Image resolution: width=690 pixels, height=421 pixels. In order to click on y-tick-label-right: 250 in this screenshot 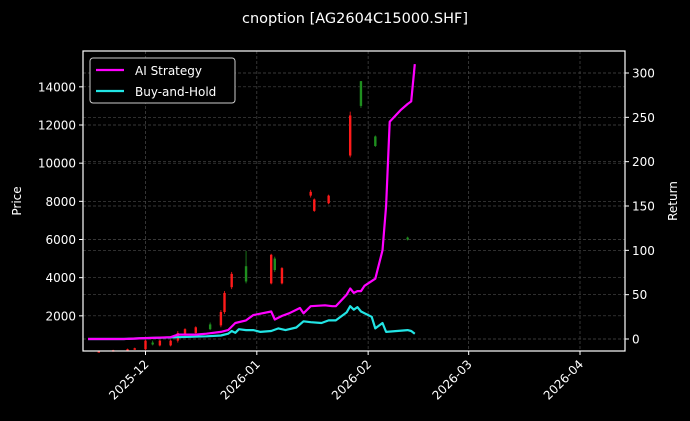, I will do `click(643, 118)`.